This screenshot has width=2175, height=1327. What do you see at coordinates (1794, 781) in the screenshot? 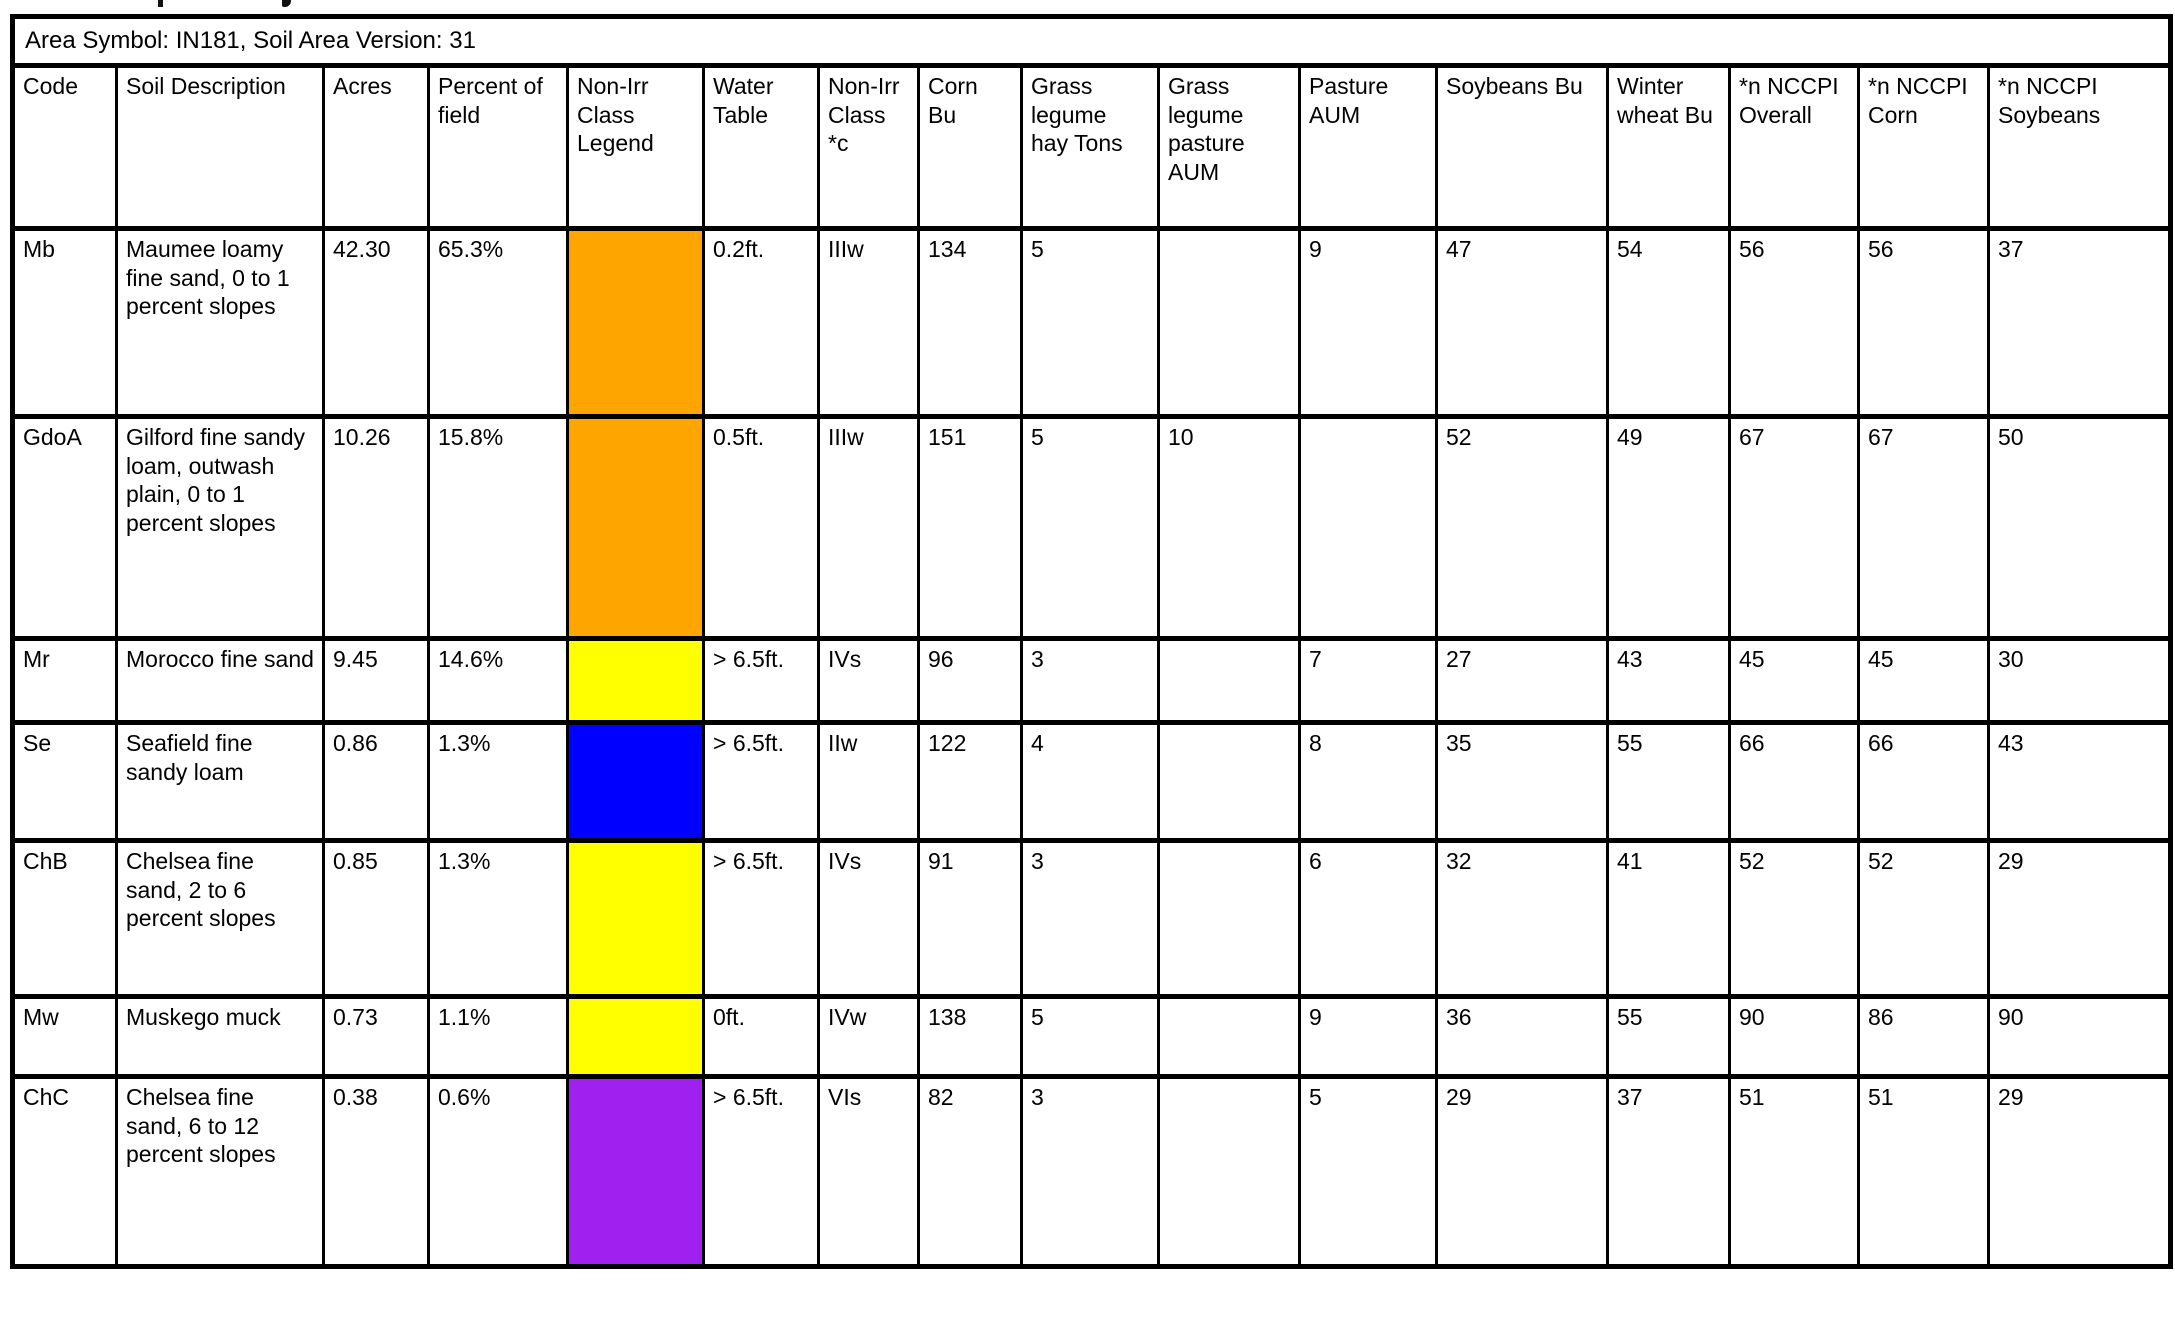
I see `cell-nccpi-overall: 66` at bounding box center [1794, 781].